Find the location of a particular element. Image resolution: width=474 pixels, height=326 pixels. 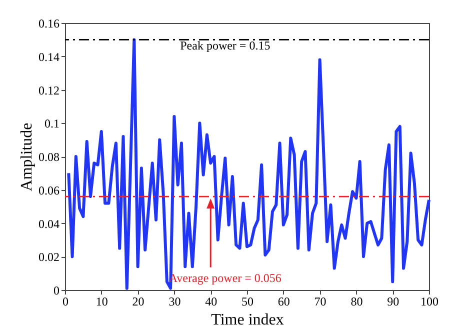

x-tick-label: 90 is located at coordinates (393, 301).